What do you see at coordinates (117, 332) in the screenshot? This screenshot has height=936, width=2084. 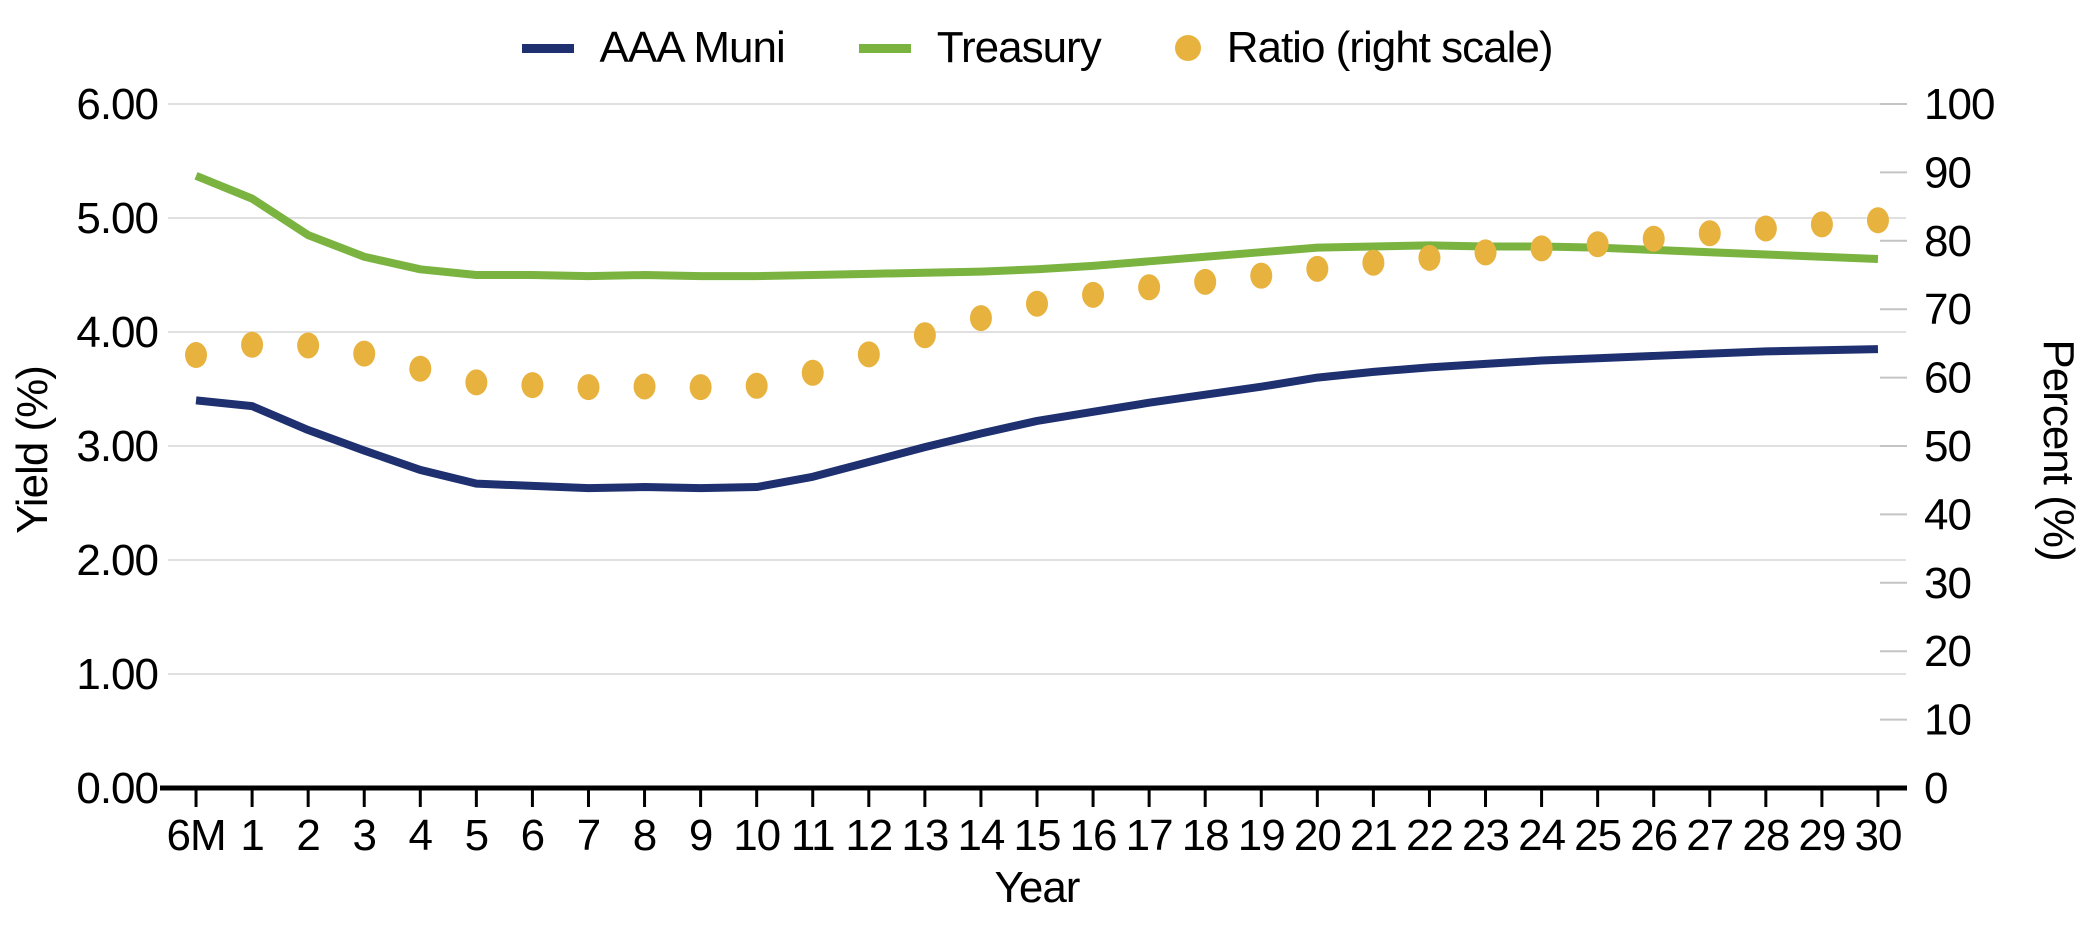 I see `left-axis-tick-label: 4.00` at bounding box center [117, 332].